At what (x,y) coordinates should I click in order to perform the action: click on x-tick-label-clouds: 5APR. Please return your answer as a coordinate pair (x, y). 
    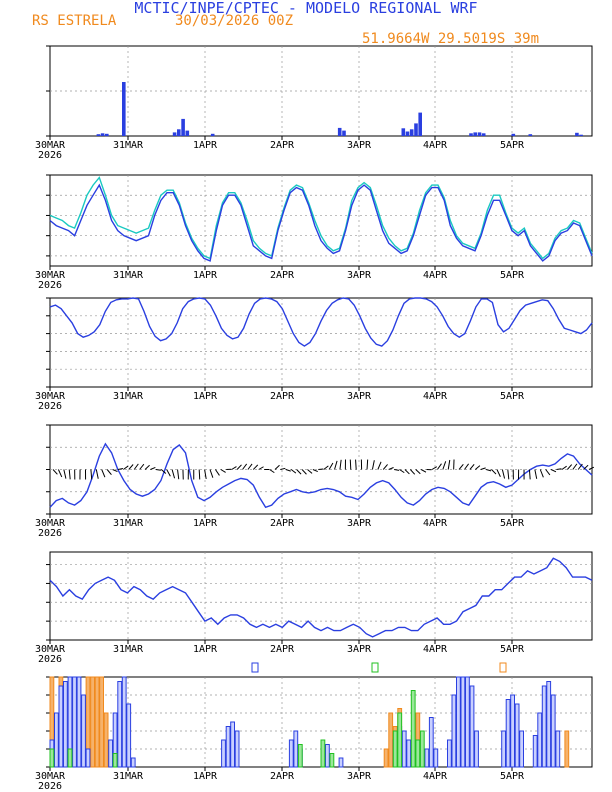
    Looking at the image, I should click on (512, 776).